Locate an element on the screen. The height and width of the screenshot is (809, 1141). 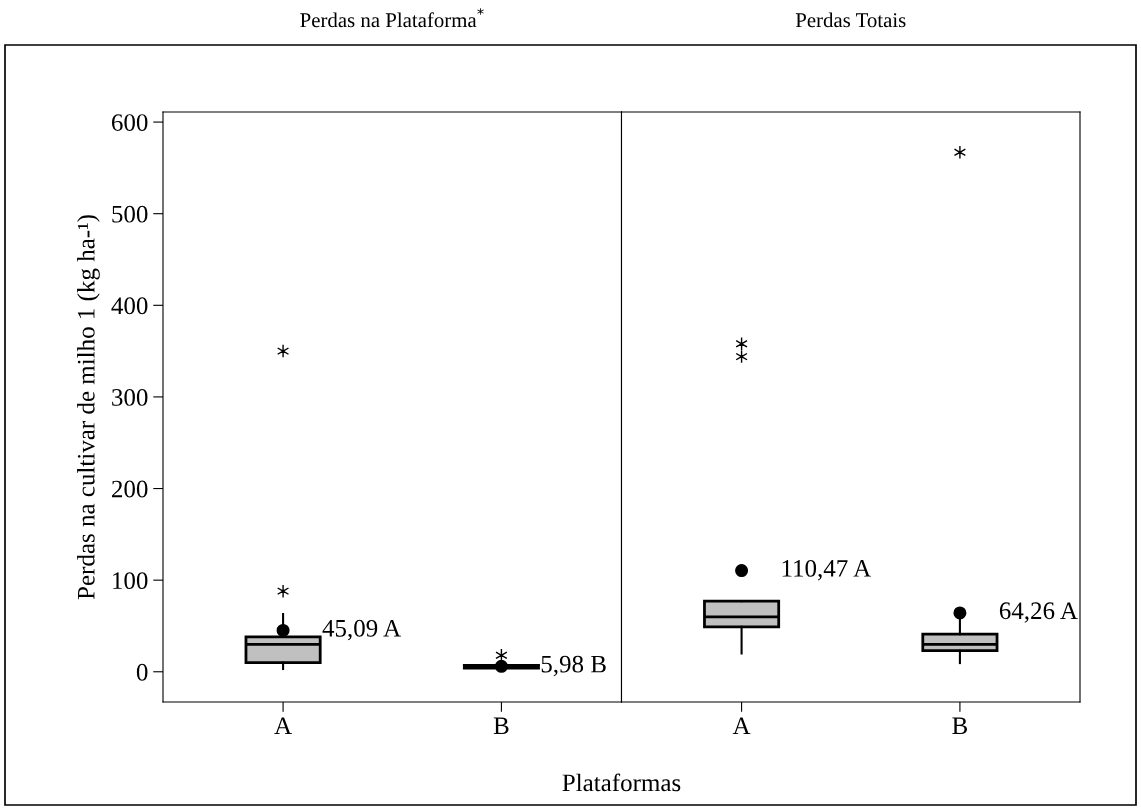
annotation: 110,47 A is located at coordinates (827, 570).